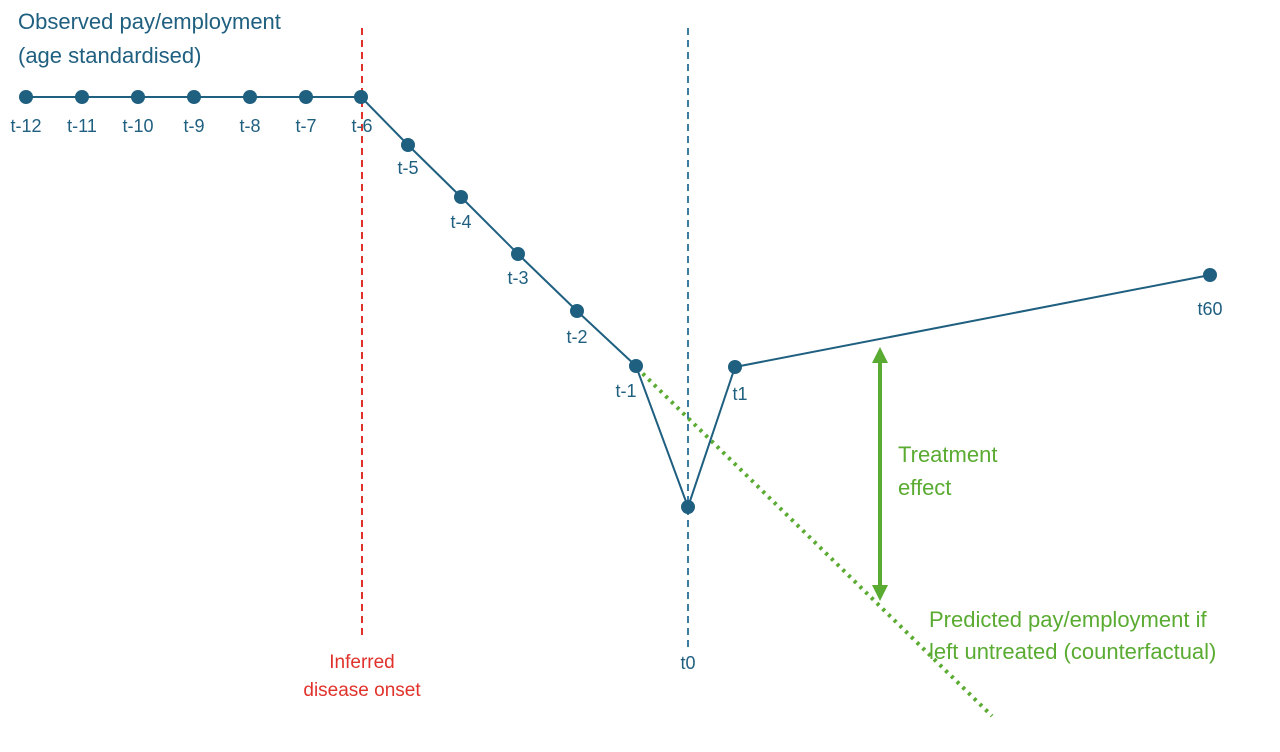  What do you see at coordinates (407, 168) in the screenshot?
I see `node-label-t-5: t-5` at bounding box center [407, 168].